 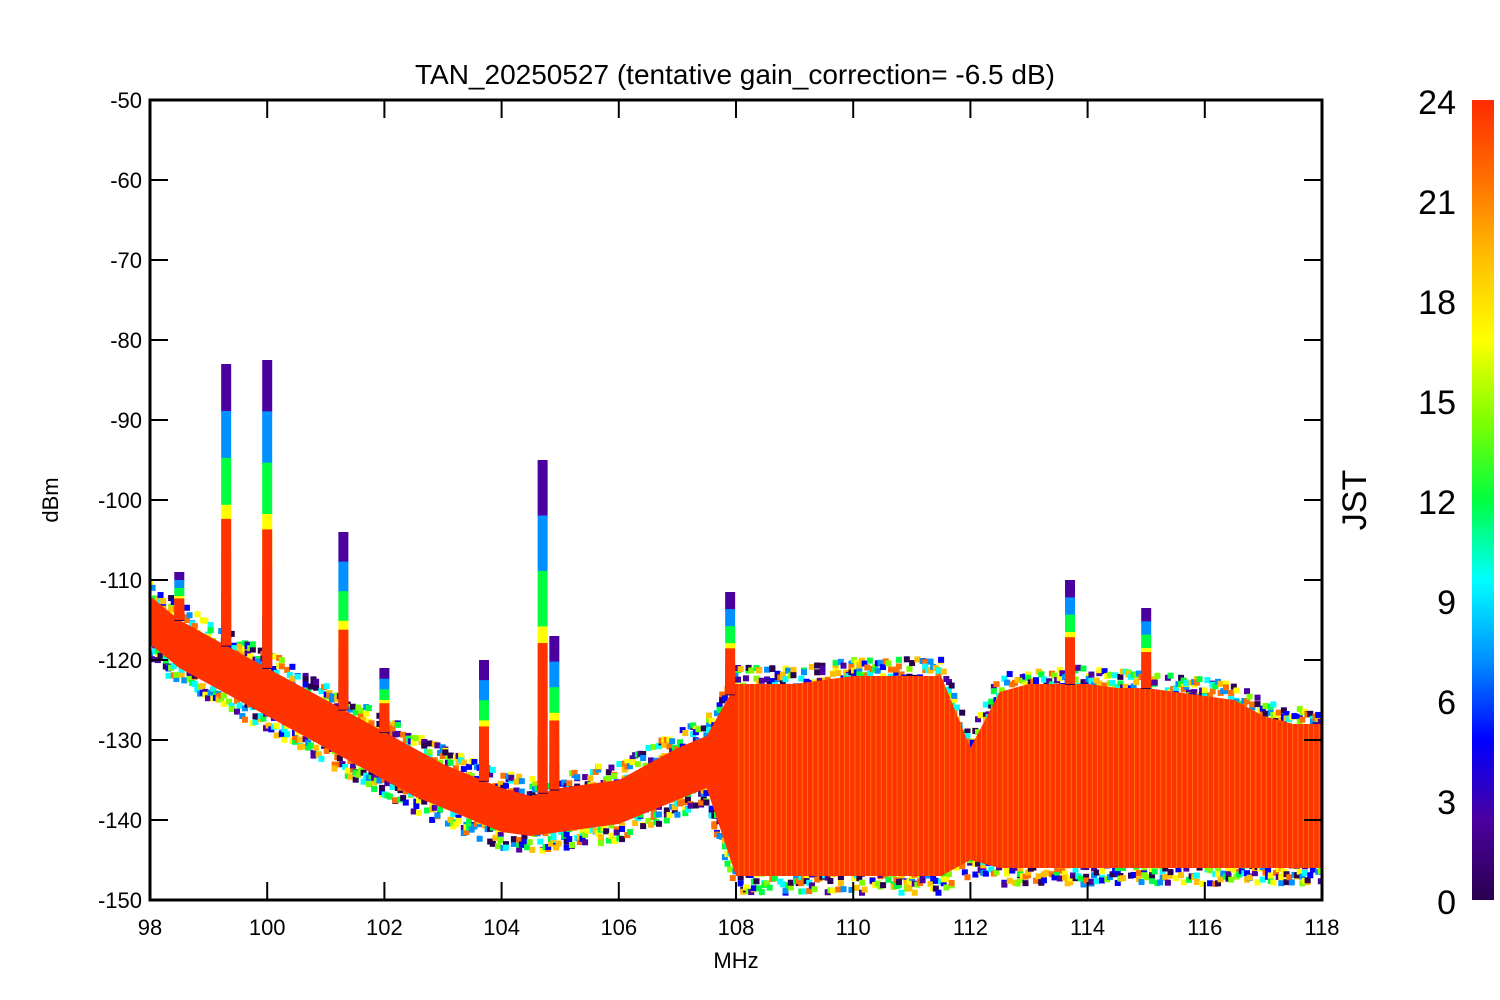 I want to click on x-tick-label: 102, so click(x=384, y=927).